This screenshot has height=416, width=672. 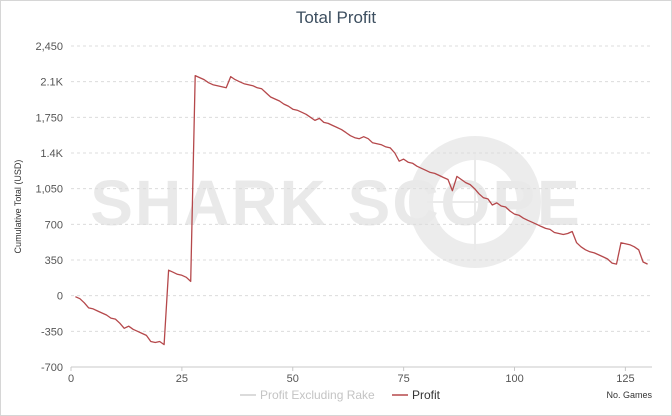 What do you see at coordinates (360, 375) in the screenshot?
I see `x-axis: 0 25 50 75 100 125` at bounding box center [360, 375].